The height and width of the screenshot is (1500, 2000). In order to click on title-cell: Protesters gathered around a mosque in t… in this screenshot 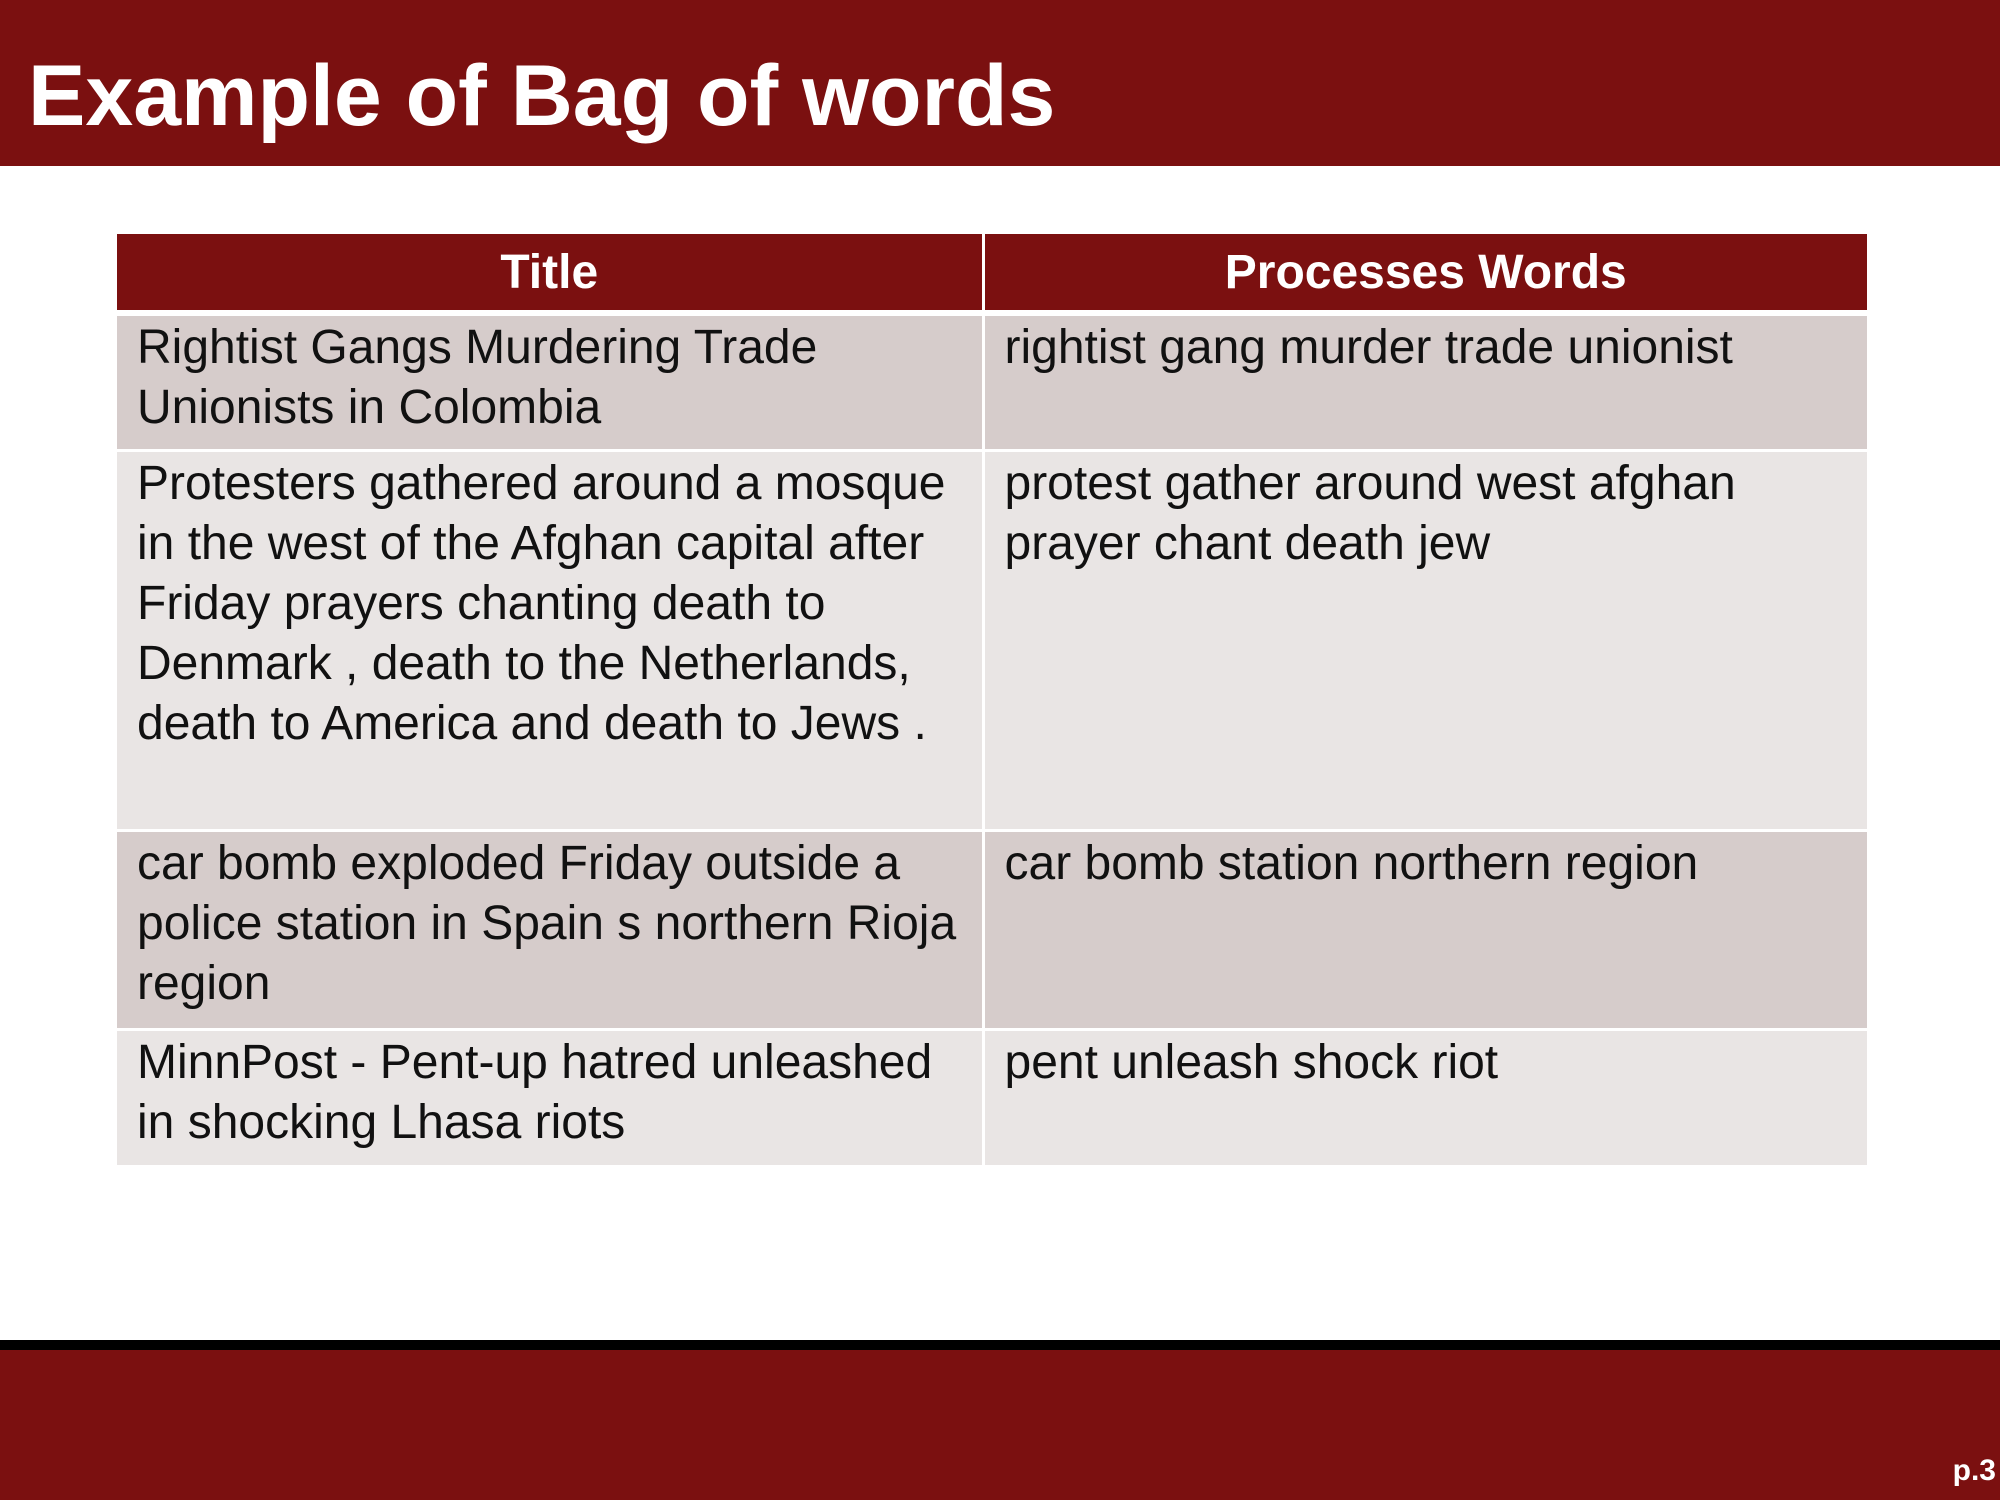, I will do `click(551, 641)`.